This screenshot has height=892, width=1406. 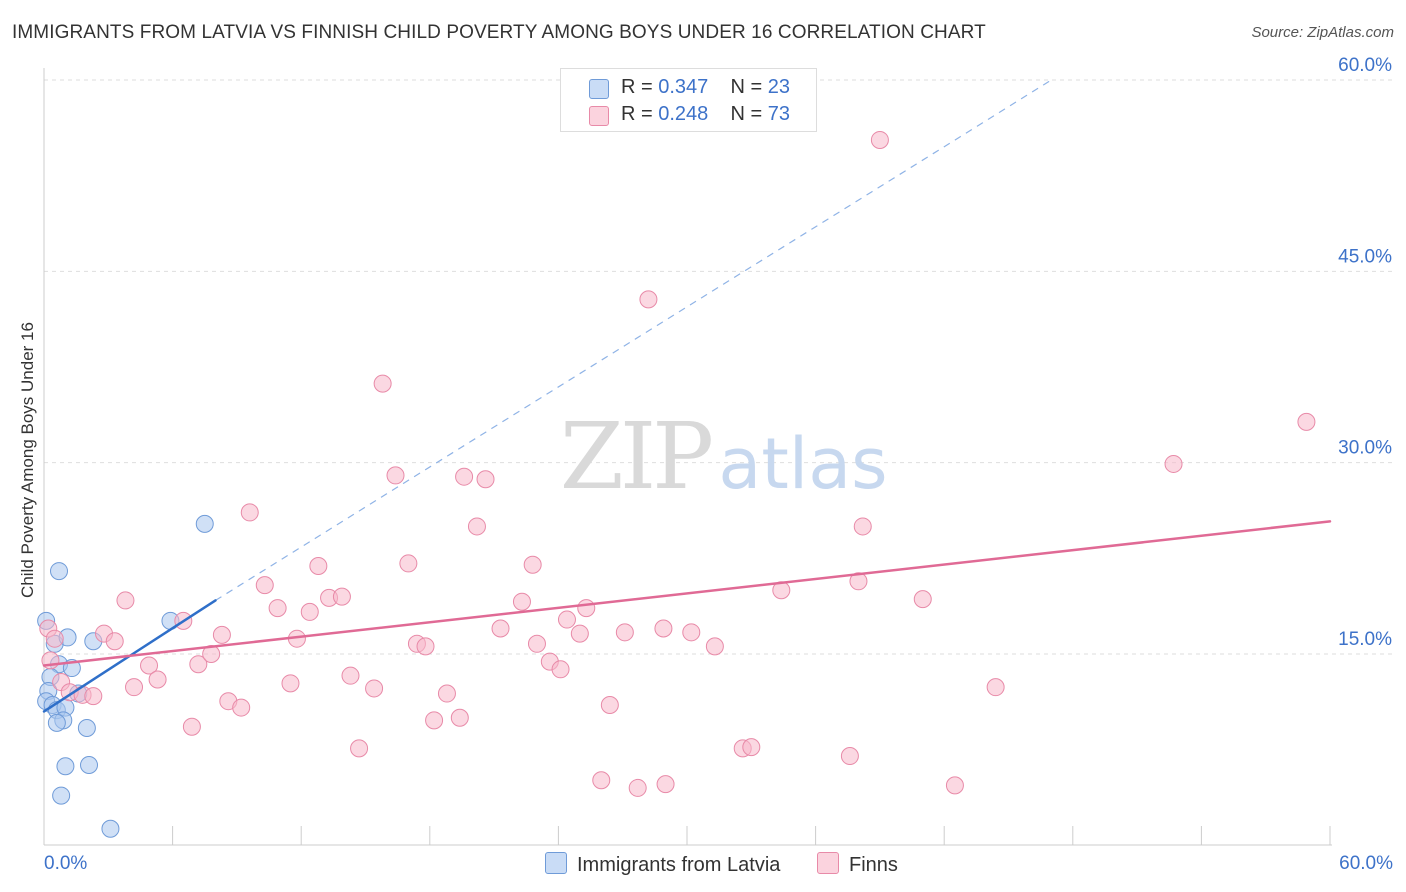 What do you see at coordinates (556, 863) in the screenshot?
I see `bottom-legend-swatch-latvia` at bounding box center [556, 863].